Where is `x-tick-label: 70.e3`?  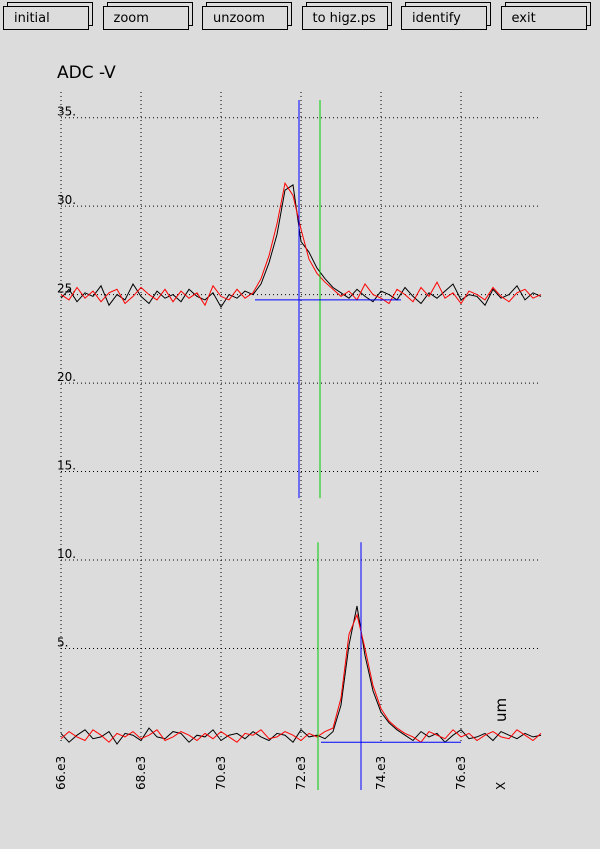 x-tick-label: 70.e3 is located at coordinates (221, 773).